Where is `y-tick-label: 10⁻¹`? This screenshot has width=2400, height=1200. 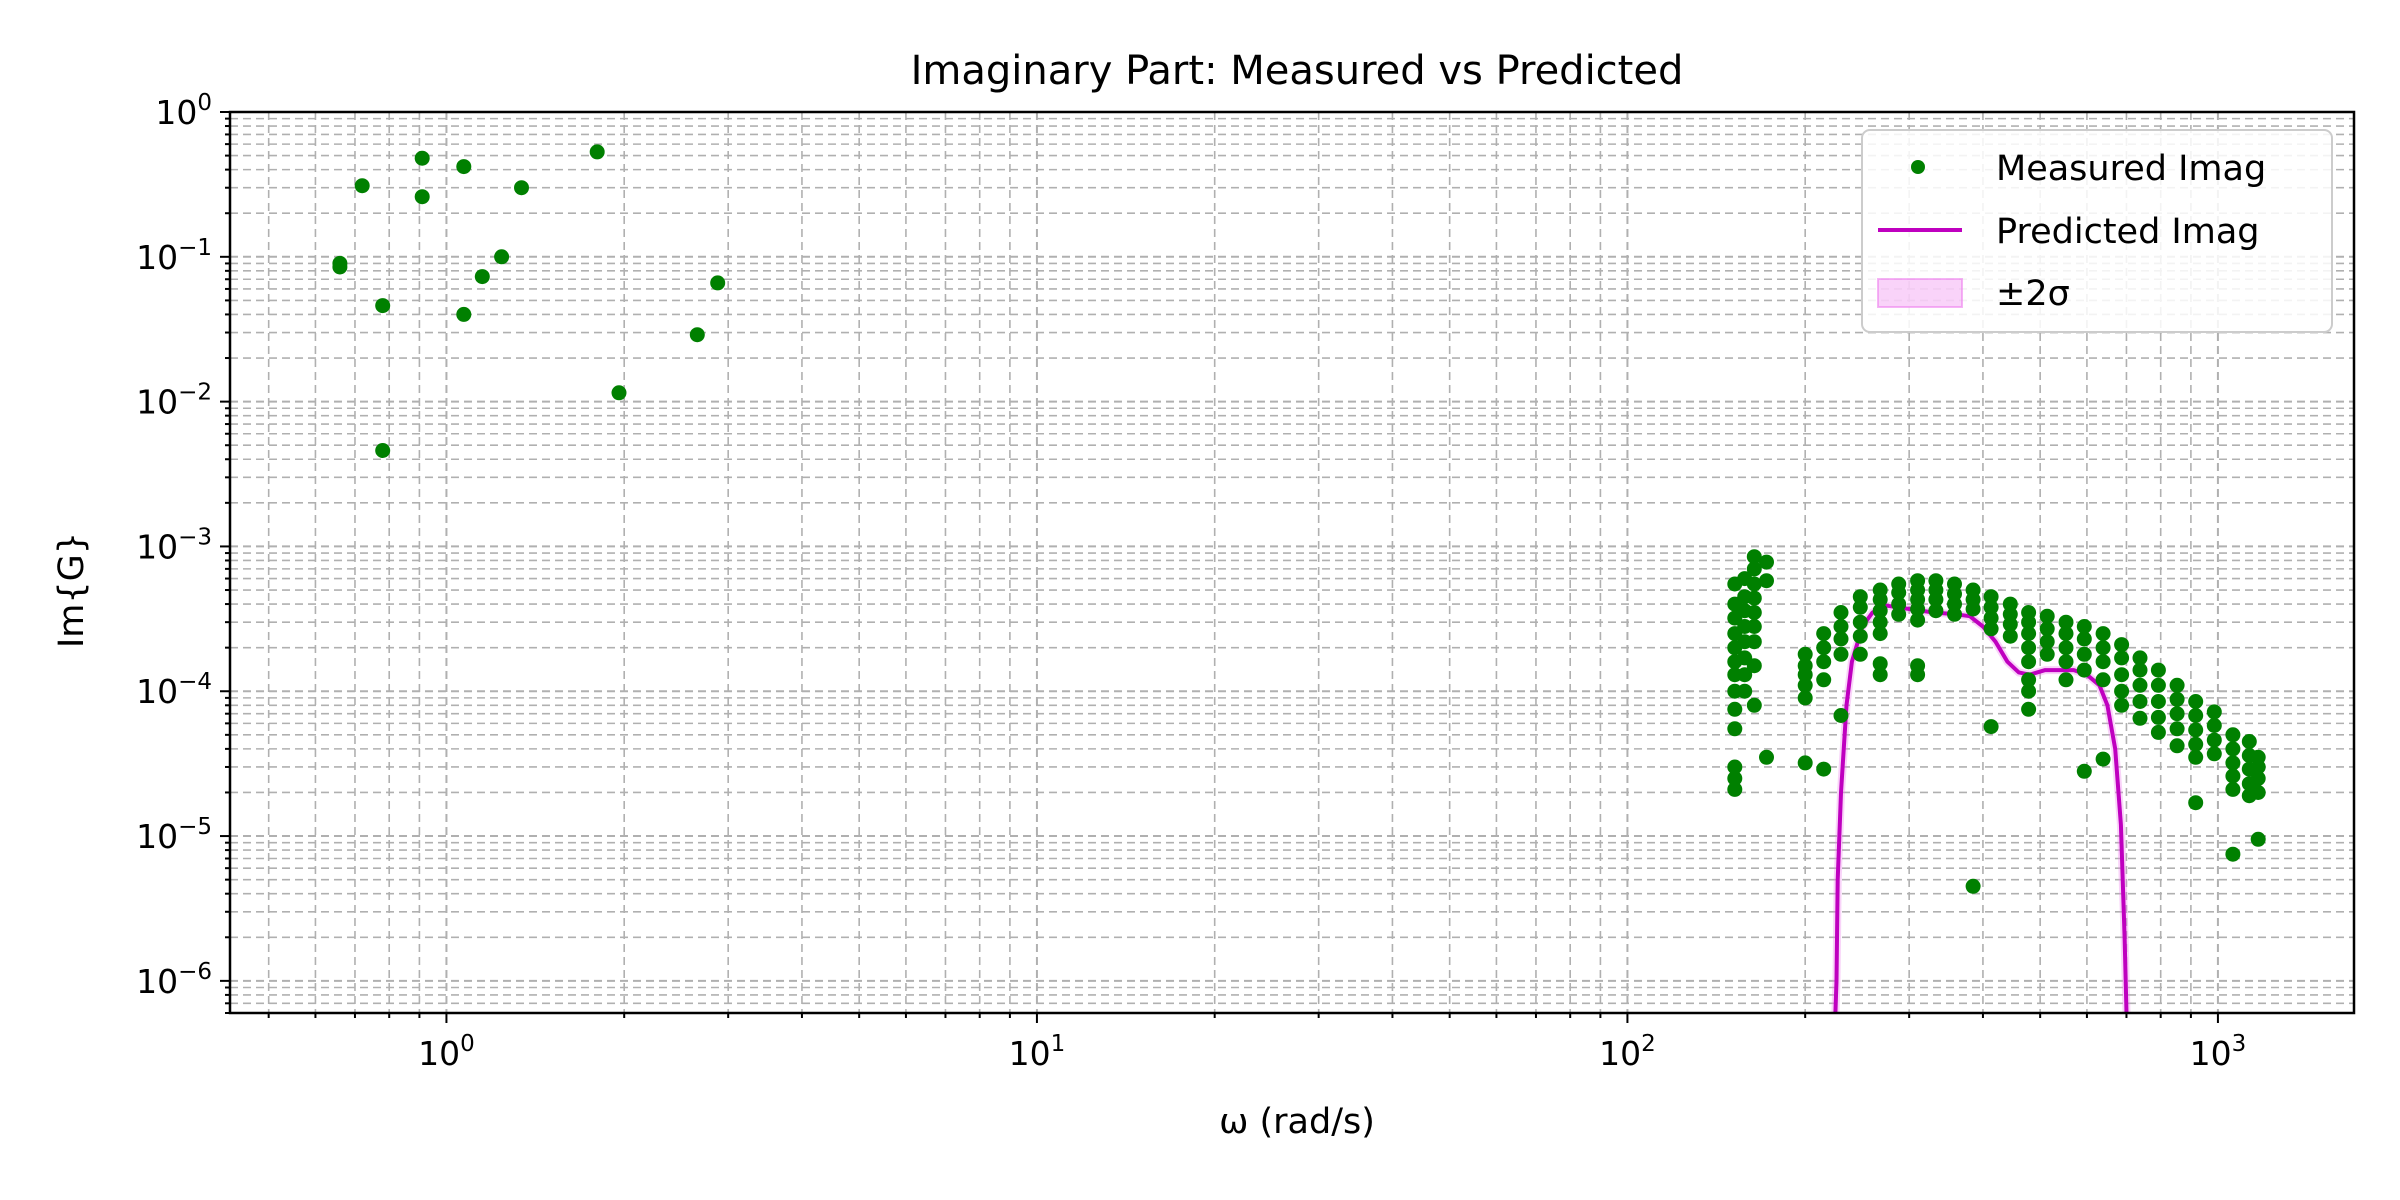 y-tick-label: 10⁻¹ is located at coordinates (174, 256).